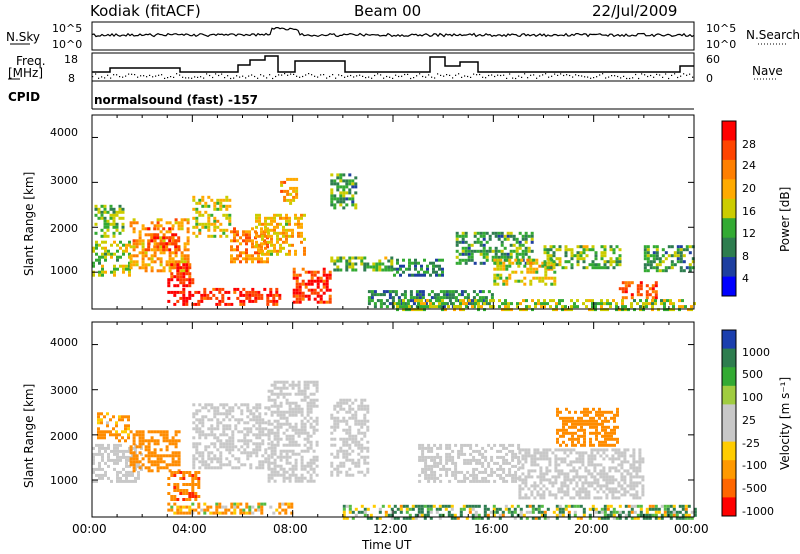 The height and width of the screenshot is (554, 800). What do you see at coordinates (773, 35) in the screenshot?
I see `nsearch-label: N.Search` at bounding box center [773, 35].